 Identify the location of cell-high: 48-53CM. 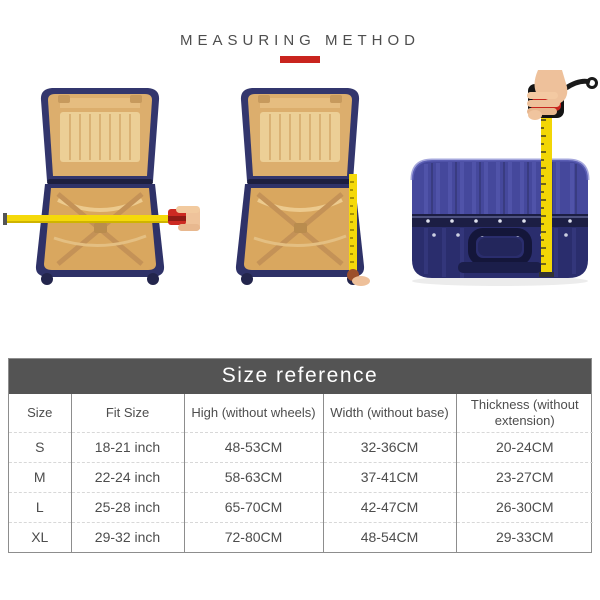
(253, 446).